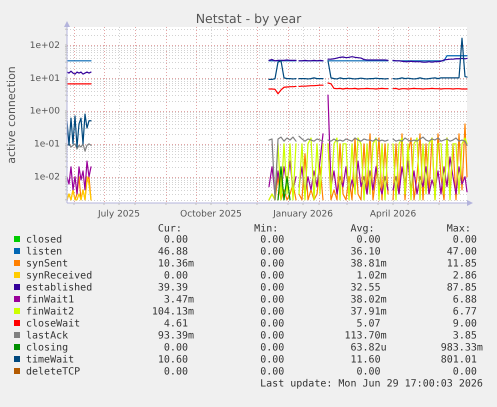  Describe the element at coordinates (118, 214) in the screenshot. I see `x-tick-label: July 2025` at that location.